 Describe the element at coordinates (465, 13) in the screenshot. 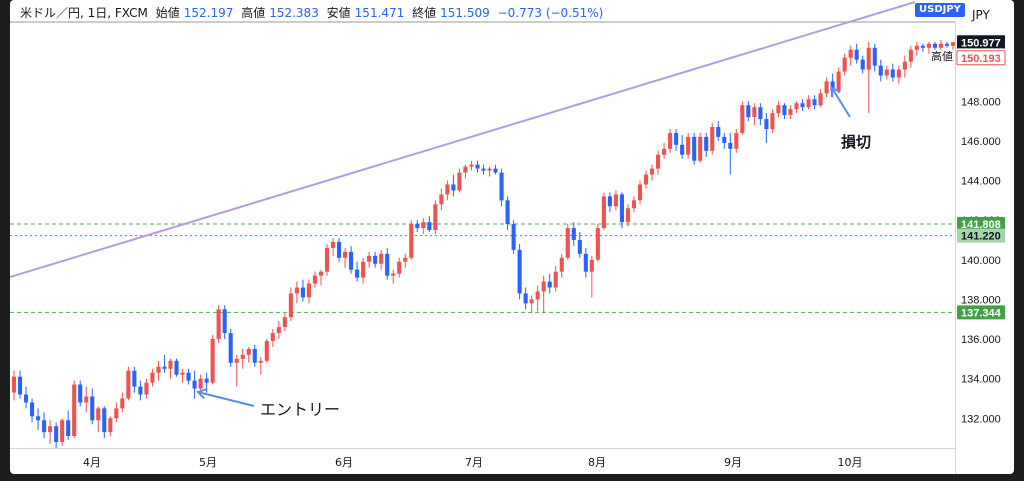

I see `close-value: 151.509` at that location.